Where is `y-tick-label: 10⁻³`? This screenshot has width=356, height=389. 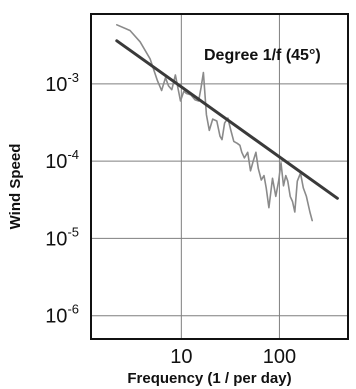
y-tick-label: 10⁻³ is located at coordinates (62, 83).